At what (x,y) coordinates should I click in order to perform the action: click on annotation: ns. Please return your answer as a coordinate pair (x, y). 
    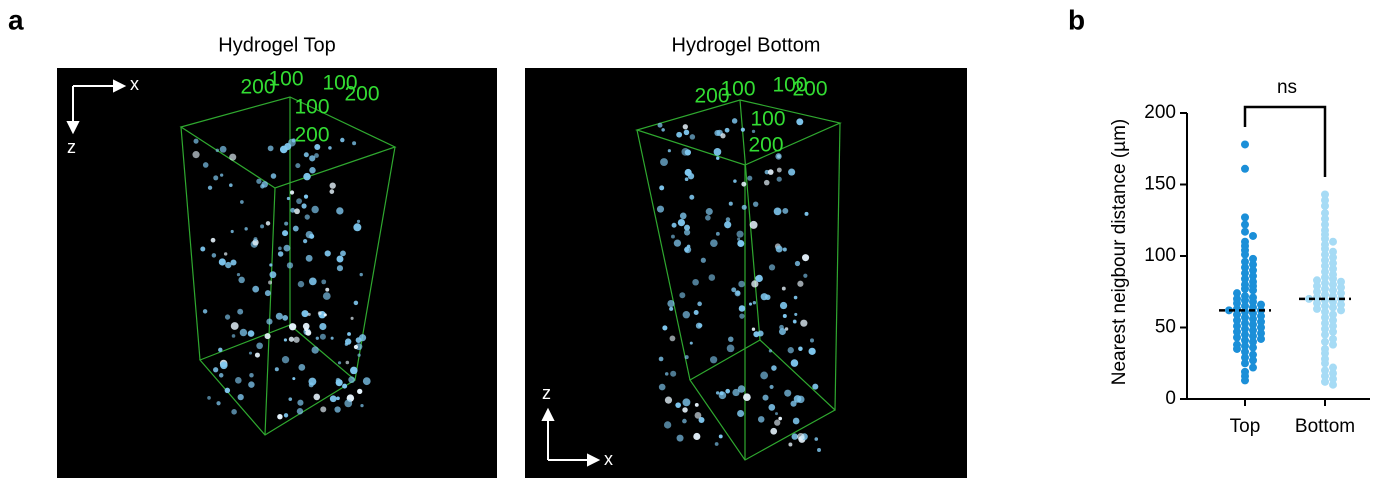
    Looking at the image, I should click on (1287, 87).